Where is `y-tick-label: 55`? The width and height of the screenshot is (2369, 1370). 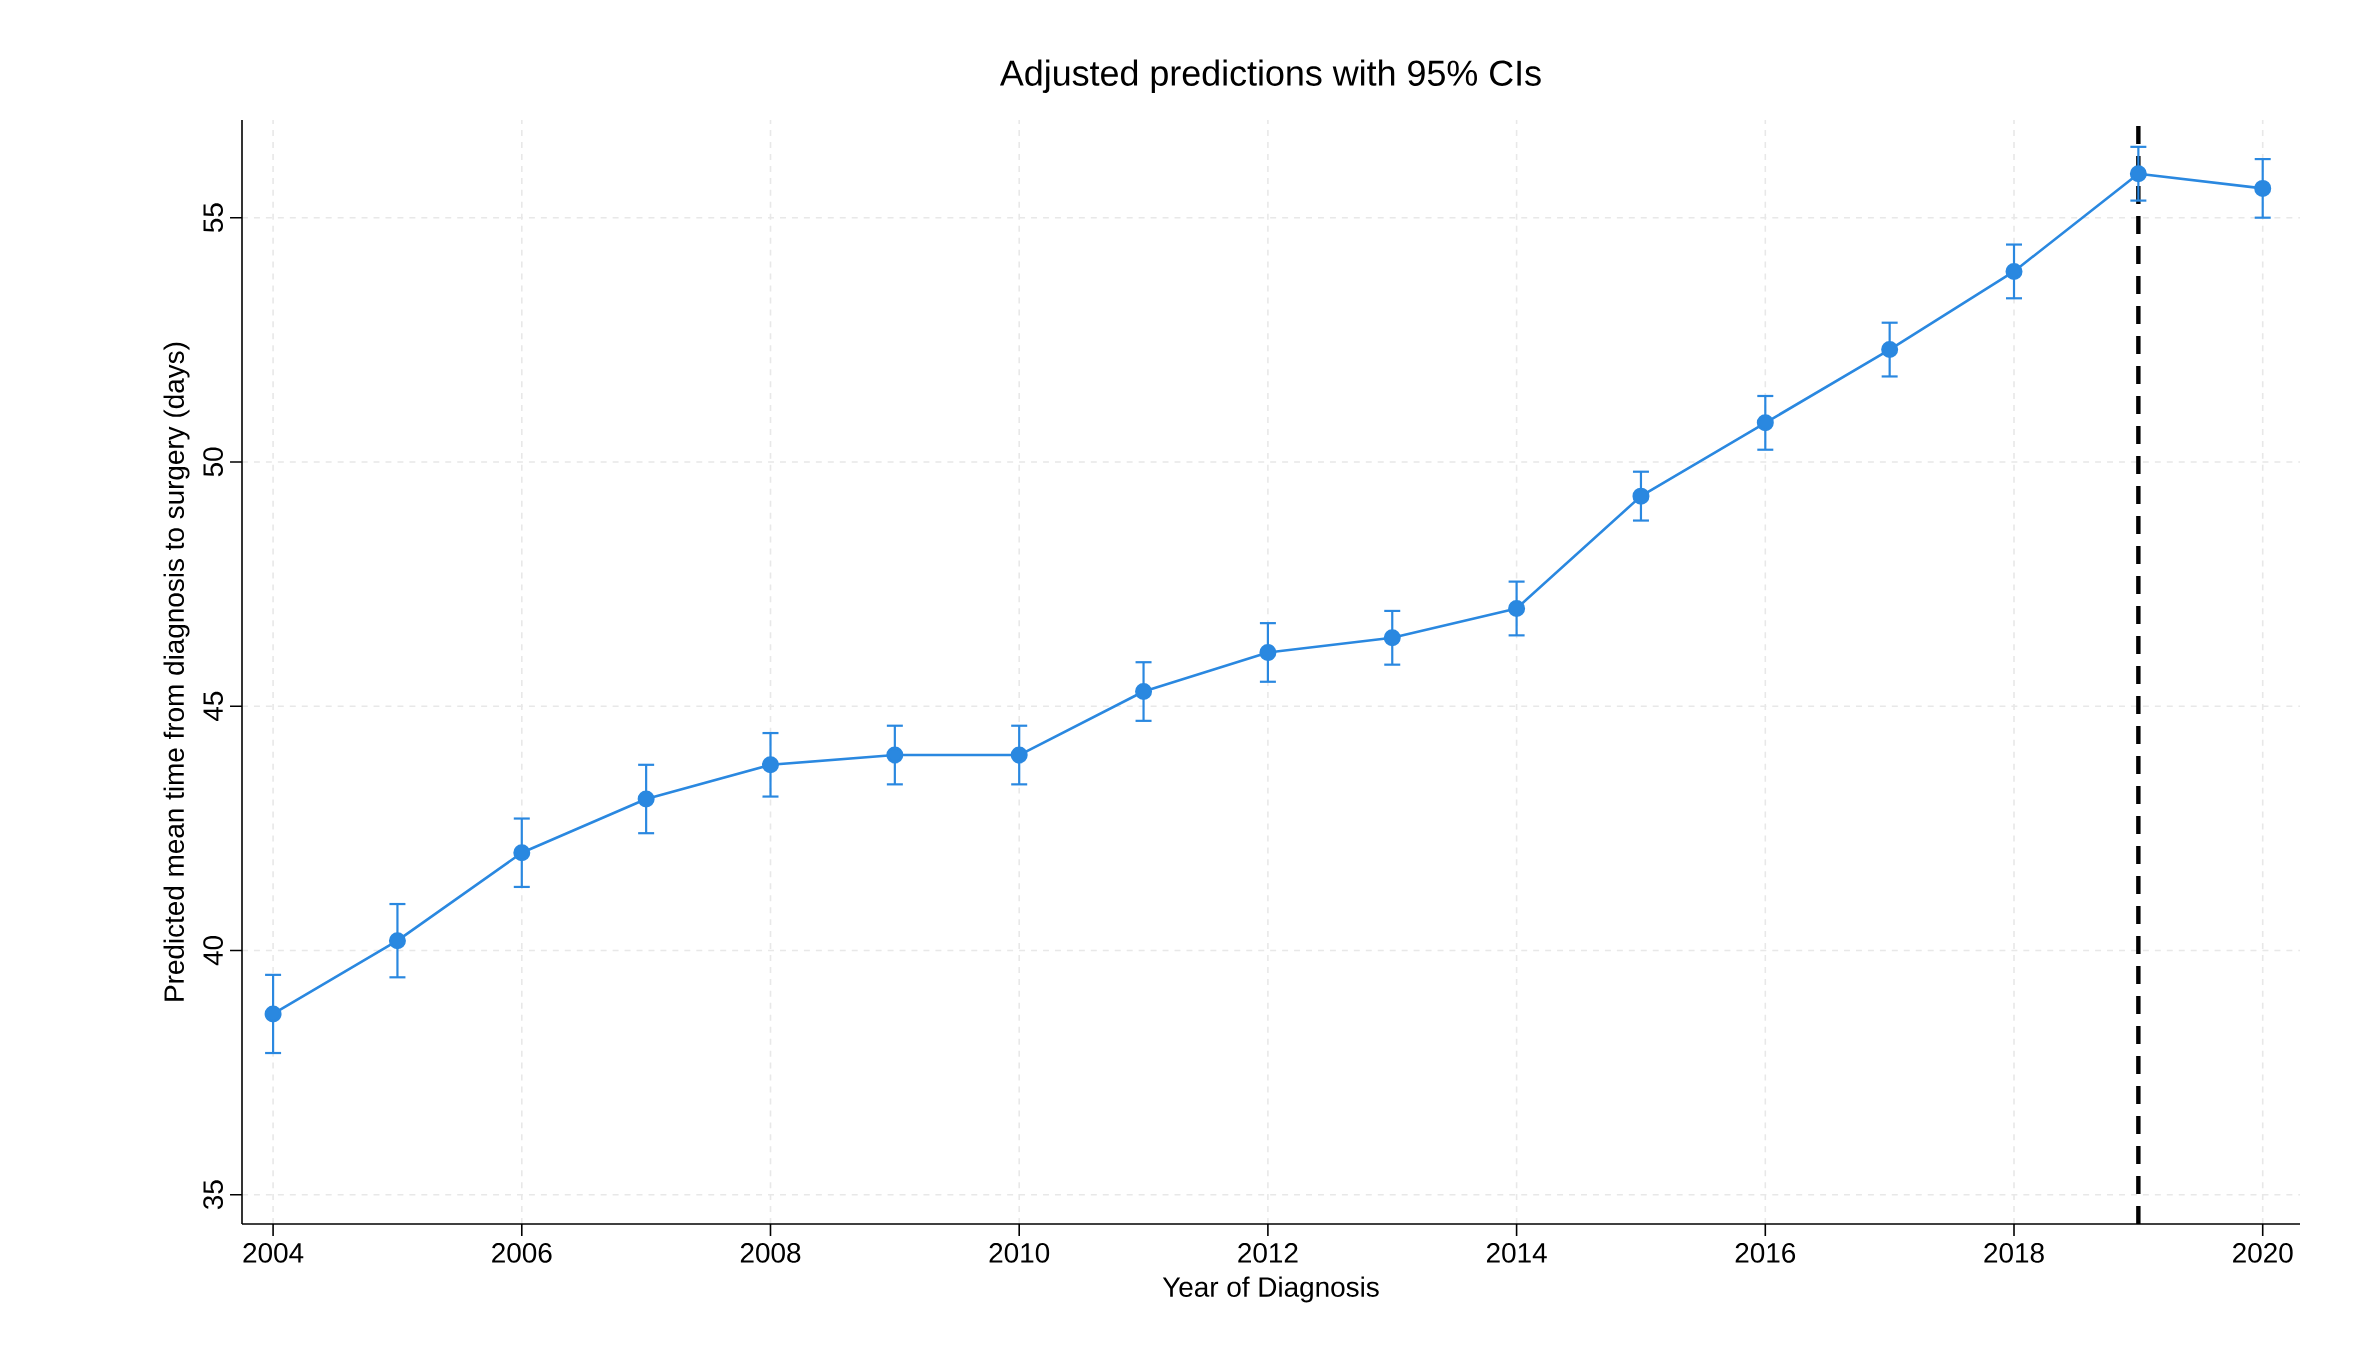 y-tick-label: 55 is located at coordinates (213, 218).